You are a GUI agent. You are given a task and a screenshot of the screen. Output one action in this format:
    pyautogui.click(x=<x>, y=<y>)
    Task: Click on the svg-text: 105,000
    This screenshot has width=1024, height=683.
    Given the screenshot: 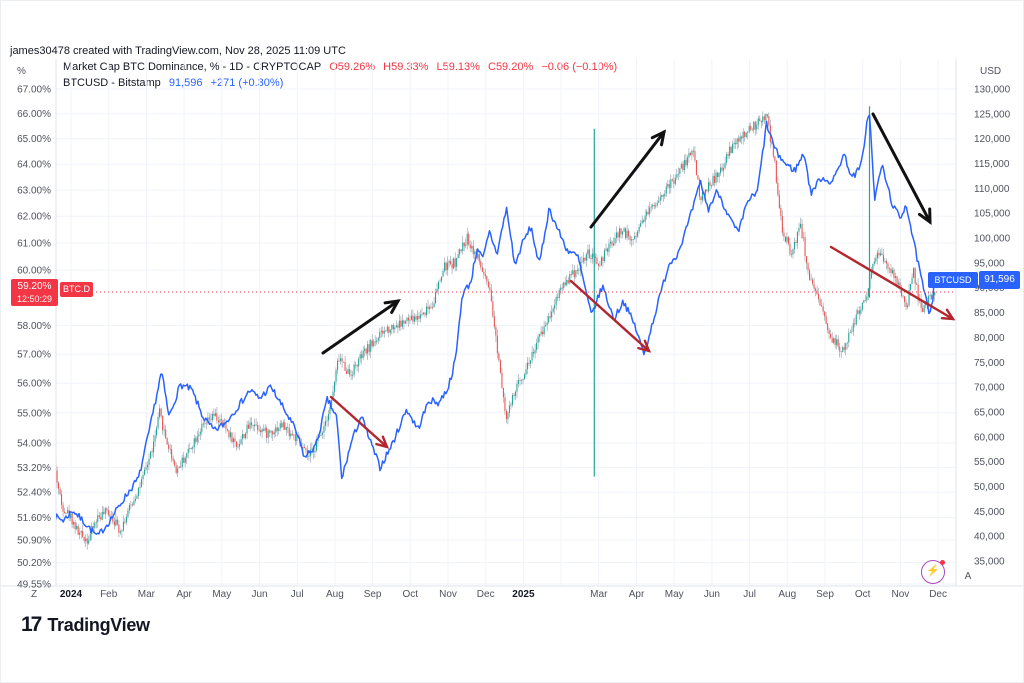 What is the action you would take?
    pyautogui.click(x=992, y=214)
    